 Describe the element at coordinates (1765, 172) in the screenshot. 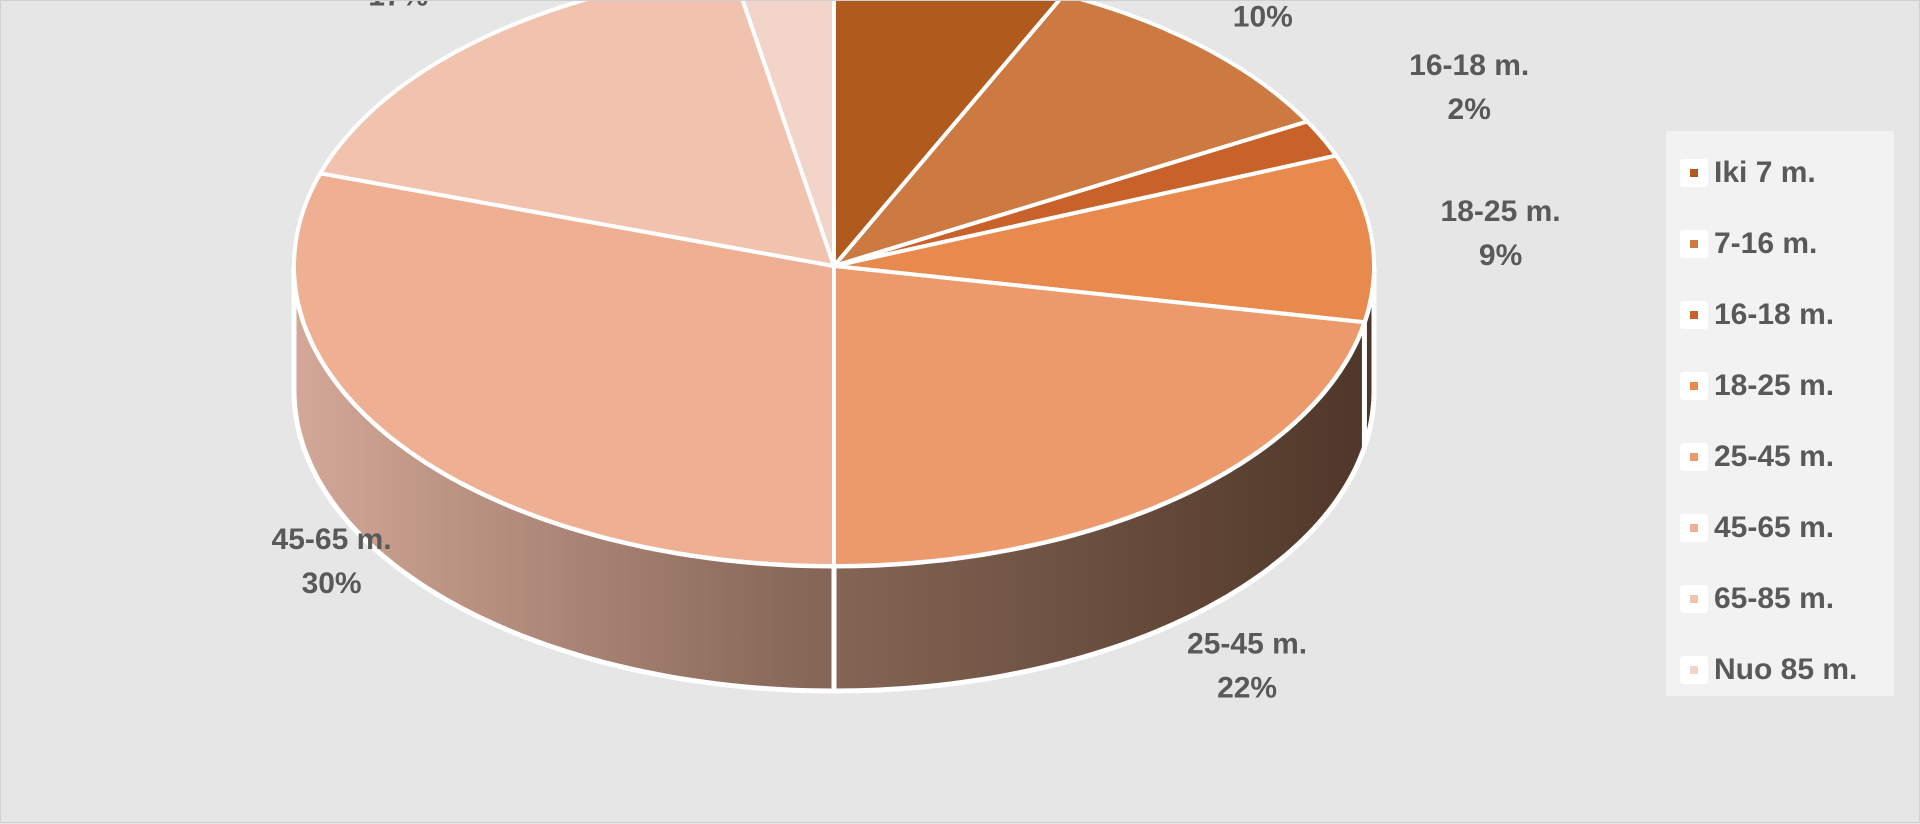

I see `legend-label: Iki 7 m.` at that location.